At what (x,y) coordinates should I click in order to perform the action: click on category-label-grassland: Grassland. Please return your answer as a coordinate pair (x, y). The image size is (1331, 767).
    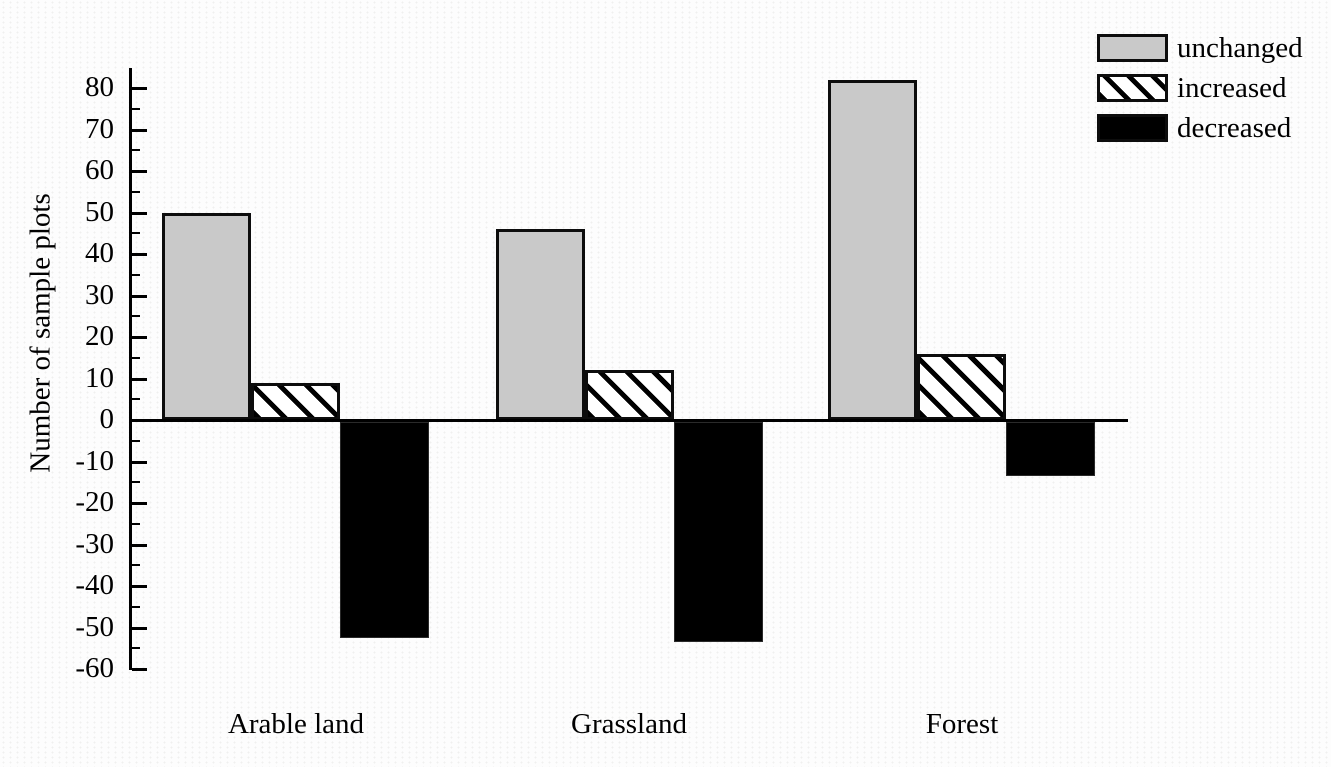
    Looking at the image, I should click on (629, 724).